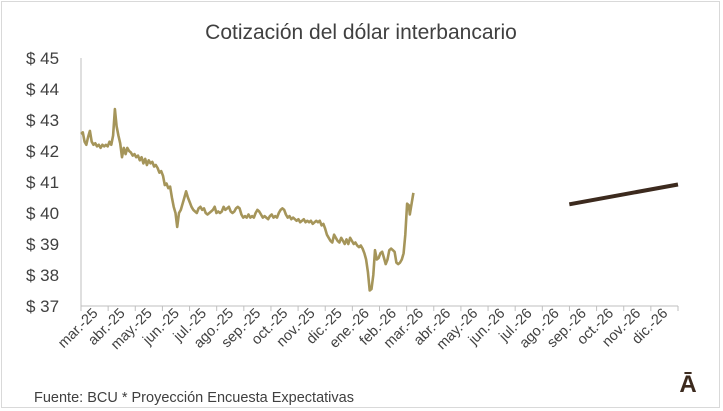 The width and height of the screenshot is (723, 411). What do you see at coordinates (42, 58) in the screenshot?
I see `y-tick-label: $ 45` at bounding box center [42, 58].